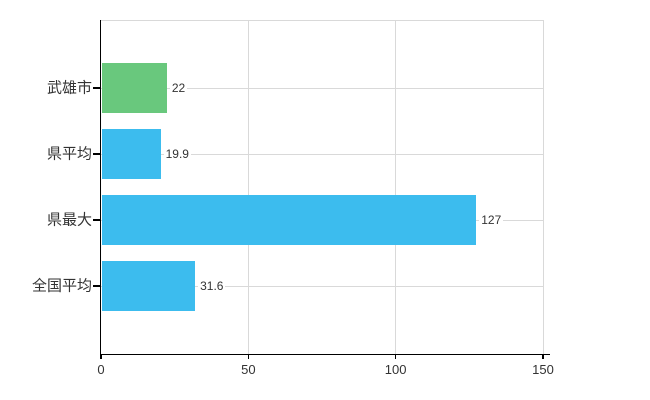  I want to click on x-tick-label: 50, so click(248, 369).